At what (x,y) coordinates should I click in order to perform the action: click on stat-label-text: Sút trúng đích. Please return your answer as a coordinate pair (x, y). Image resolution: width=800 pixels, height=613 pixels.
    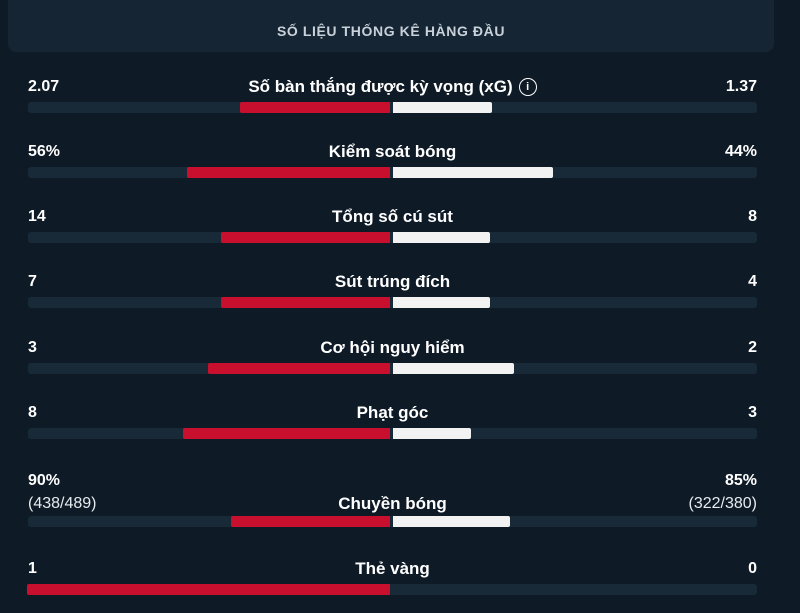
    Looking at the image, I should click on (392, 281).